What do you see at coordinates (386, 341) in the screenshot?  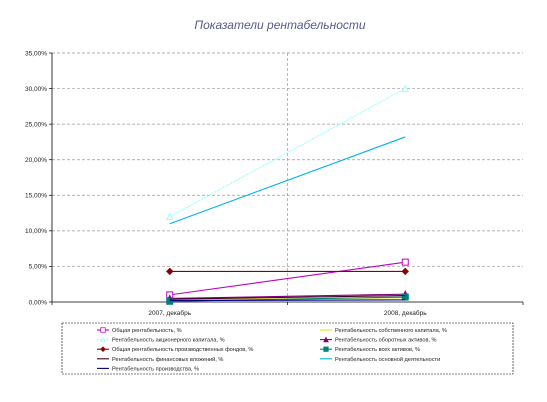 I see `legend-label: Рентабельность оборотных активов, %` at bounding box center [386, 341].